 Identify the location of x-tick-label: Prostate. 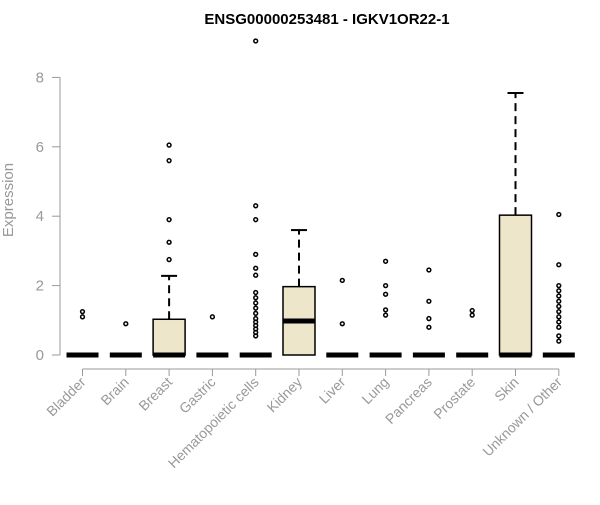
(454, 398).